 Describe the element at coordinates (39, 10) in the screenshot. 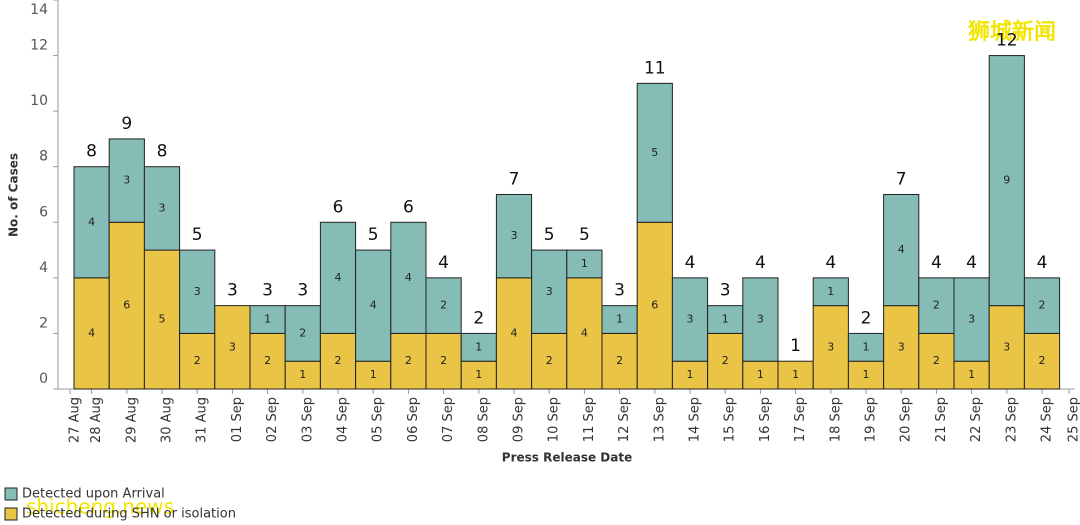

I see `y-tick-label: 14` at that location.